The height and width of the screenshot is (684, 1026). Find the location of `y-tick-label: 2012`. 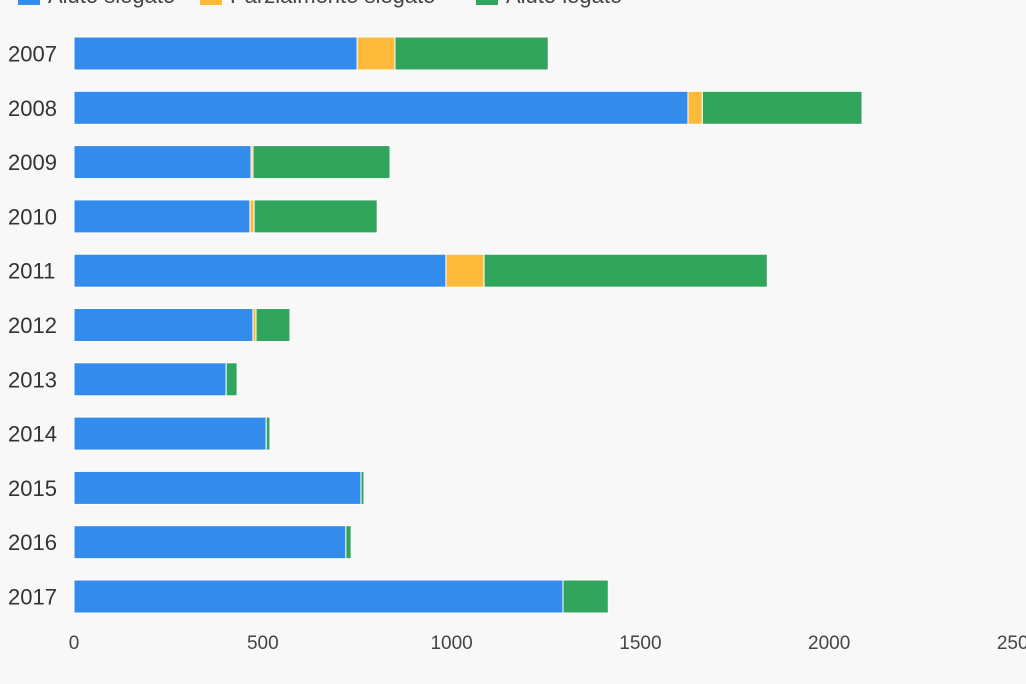

y-tick-label: 2012 is located at coordinates (32, 325).